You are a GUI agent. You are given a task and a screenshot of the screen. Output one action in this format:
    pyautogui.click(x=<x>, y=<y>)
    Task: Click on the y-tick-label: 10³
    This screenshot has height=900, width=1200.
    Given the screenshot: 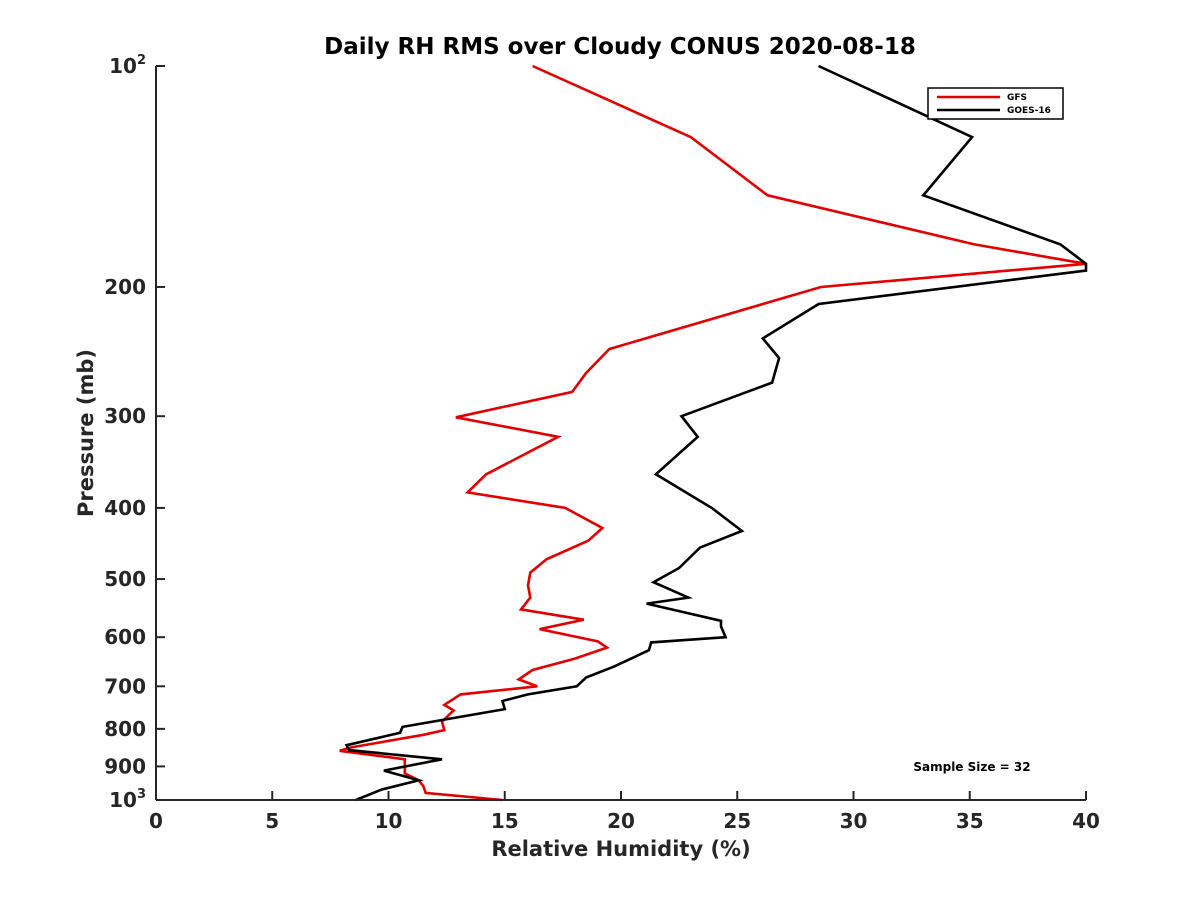 What is the action you would take?
    pyautogui.click(x=127, y=799)
    